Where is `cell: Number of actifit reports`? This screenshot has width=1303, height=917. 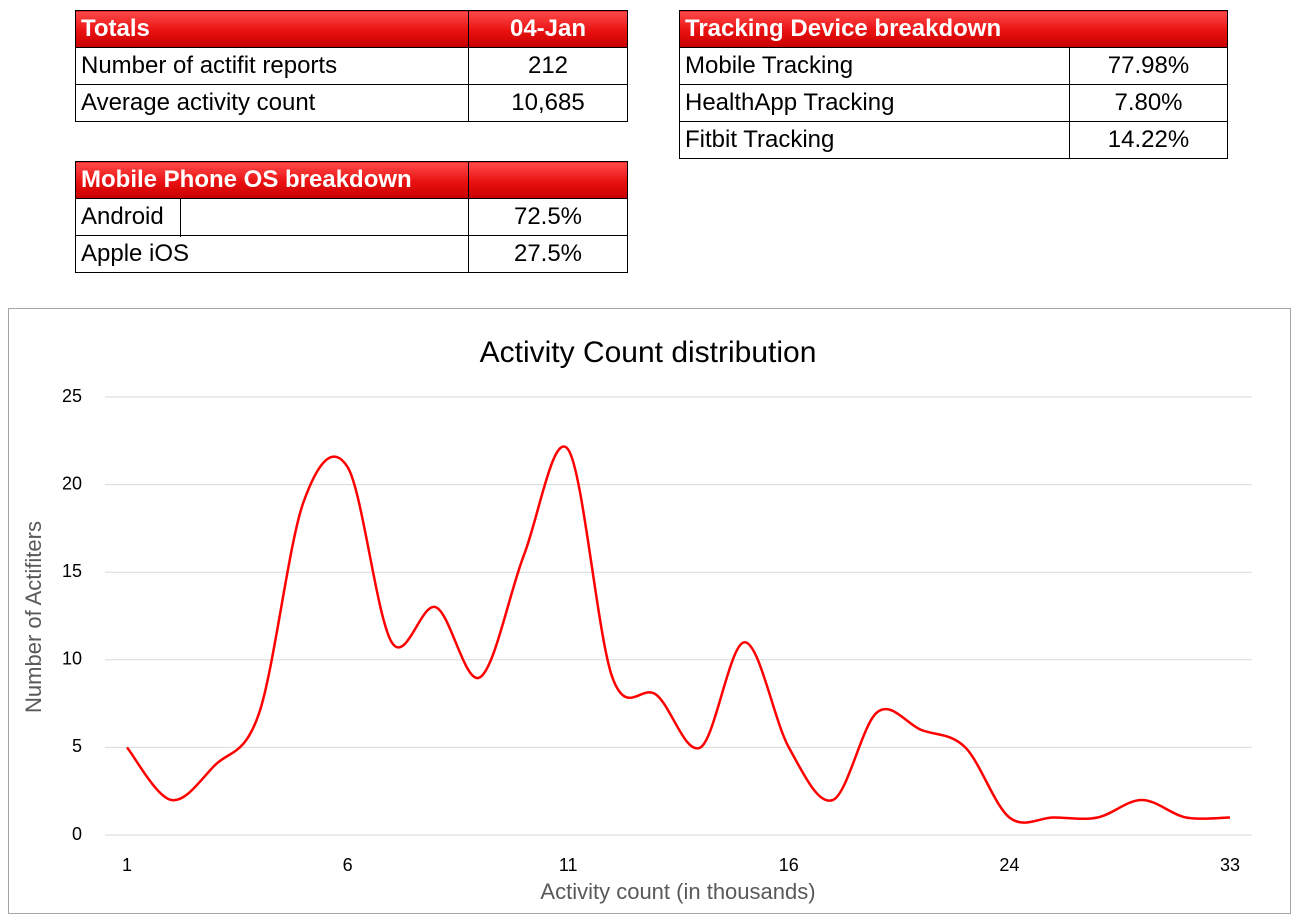 cell: Number of actifit reports is located at coordinates (272, 66).